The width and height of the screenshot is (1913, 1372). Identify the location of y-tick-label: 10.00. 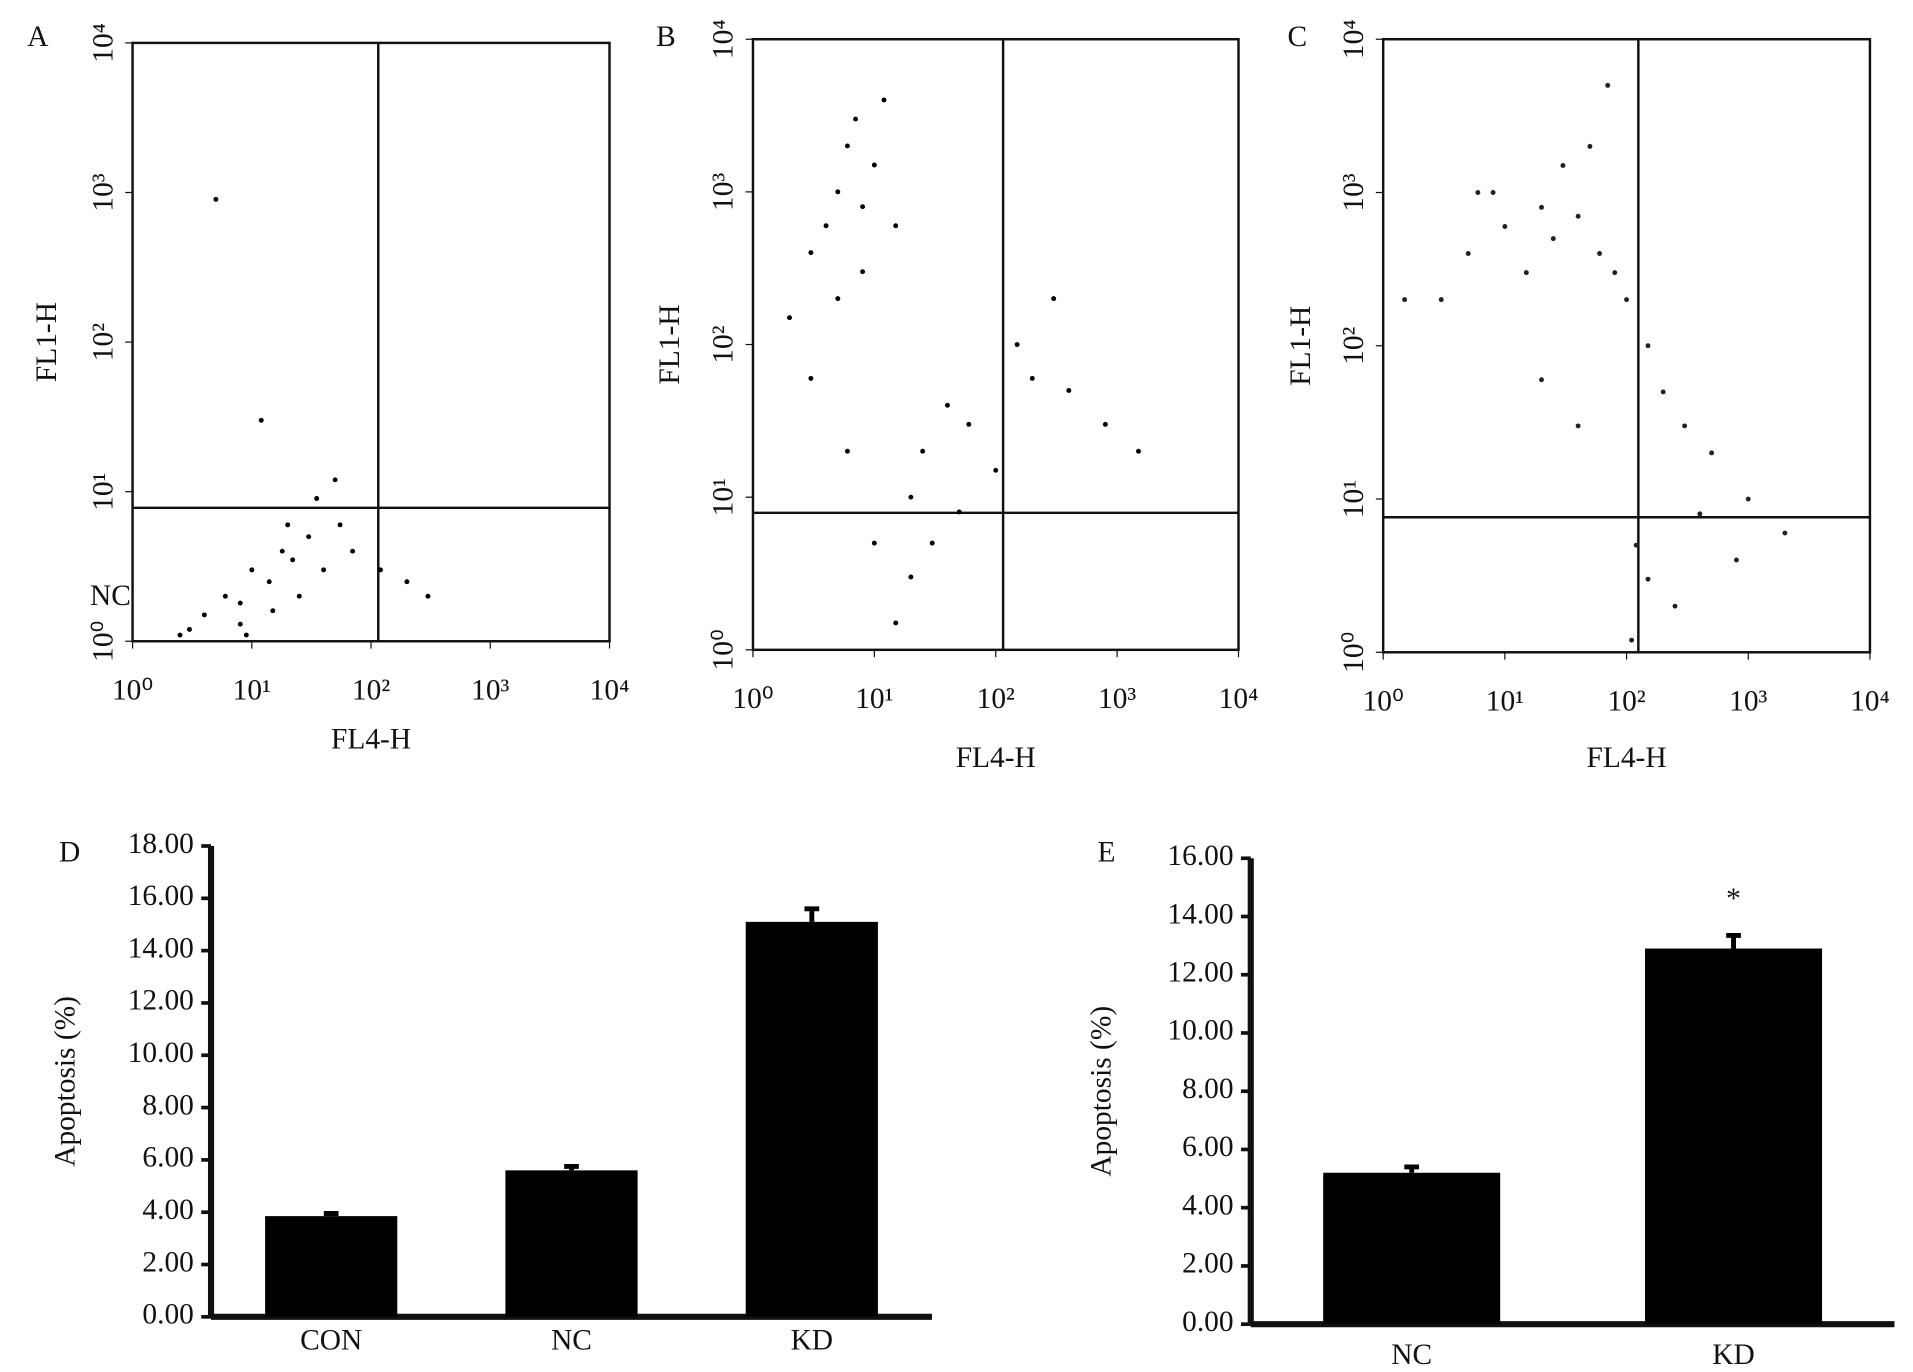
(161, 1053).